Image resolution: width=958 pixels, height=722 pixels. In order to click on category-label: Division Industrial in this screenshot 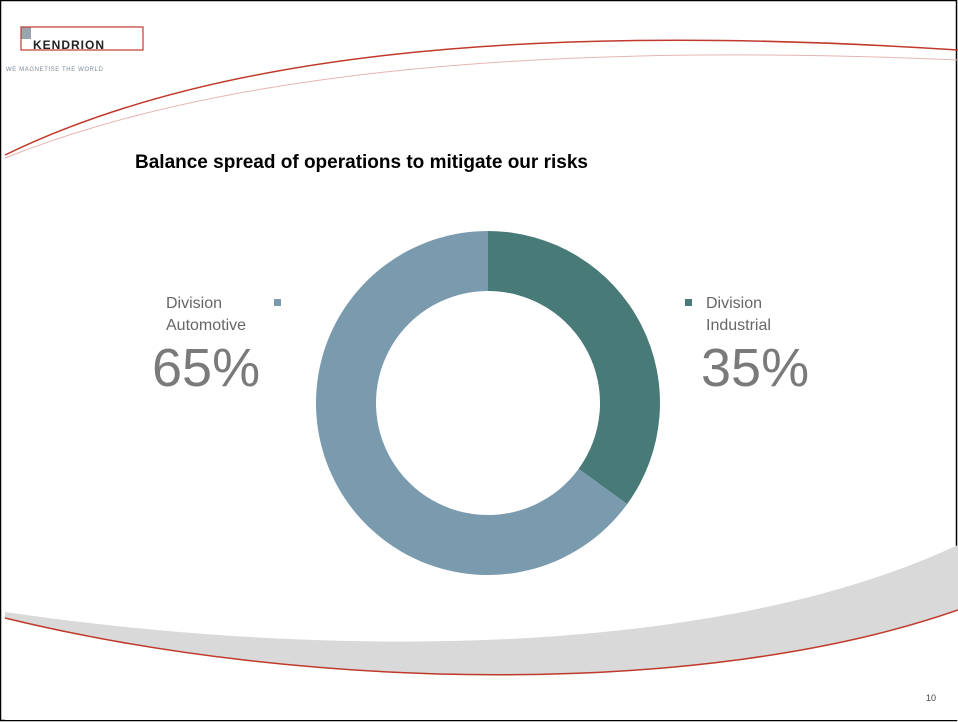, I will do `click(738, 314)`.